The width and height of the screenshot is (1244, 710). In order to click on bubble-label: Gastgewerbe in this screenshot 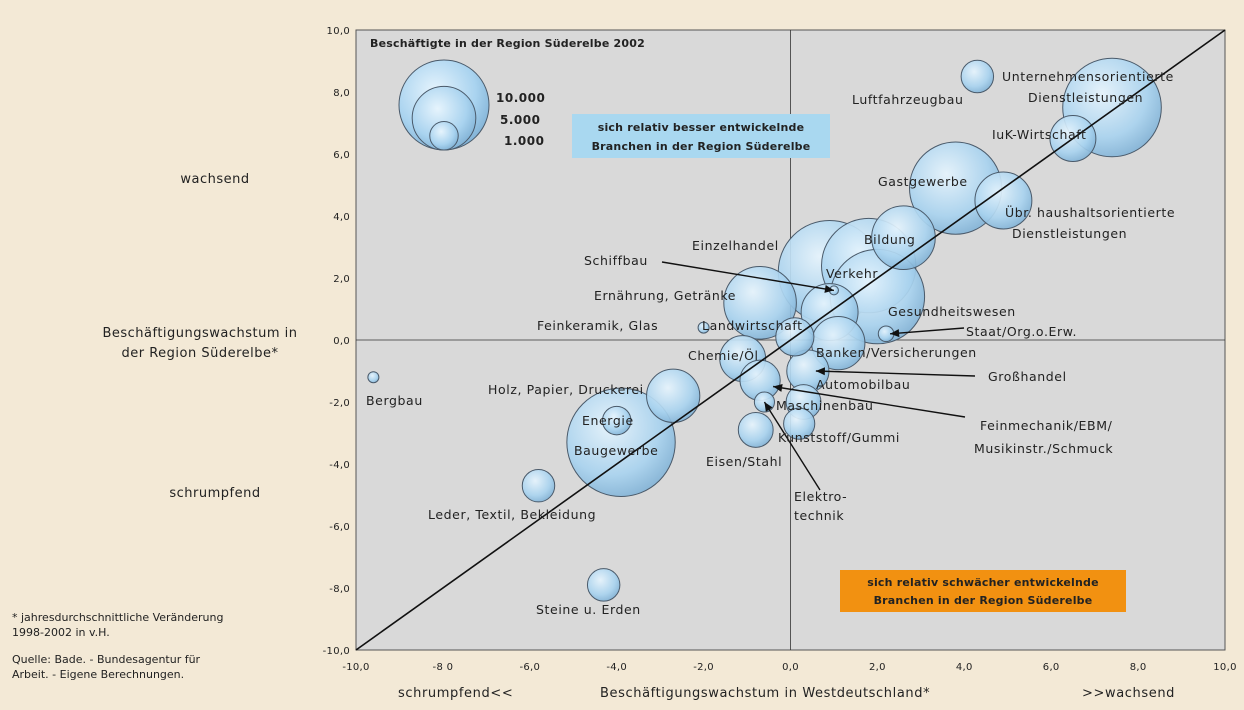, I will do `click(923, 181)`.